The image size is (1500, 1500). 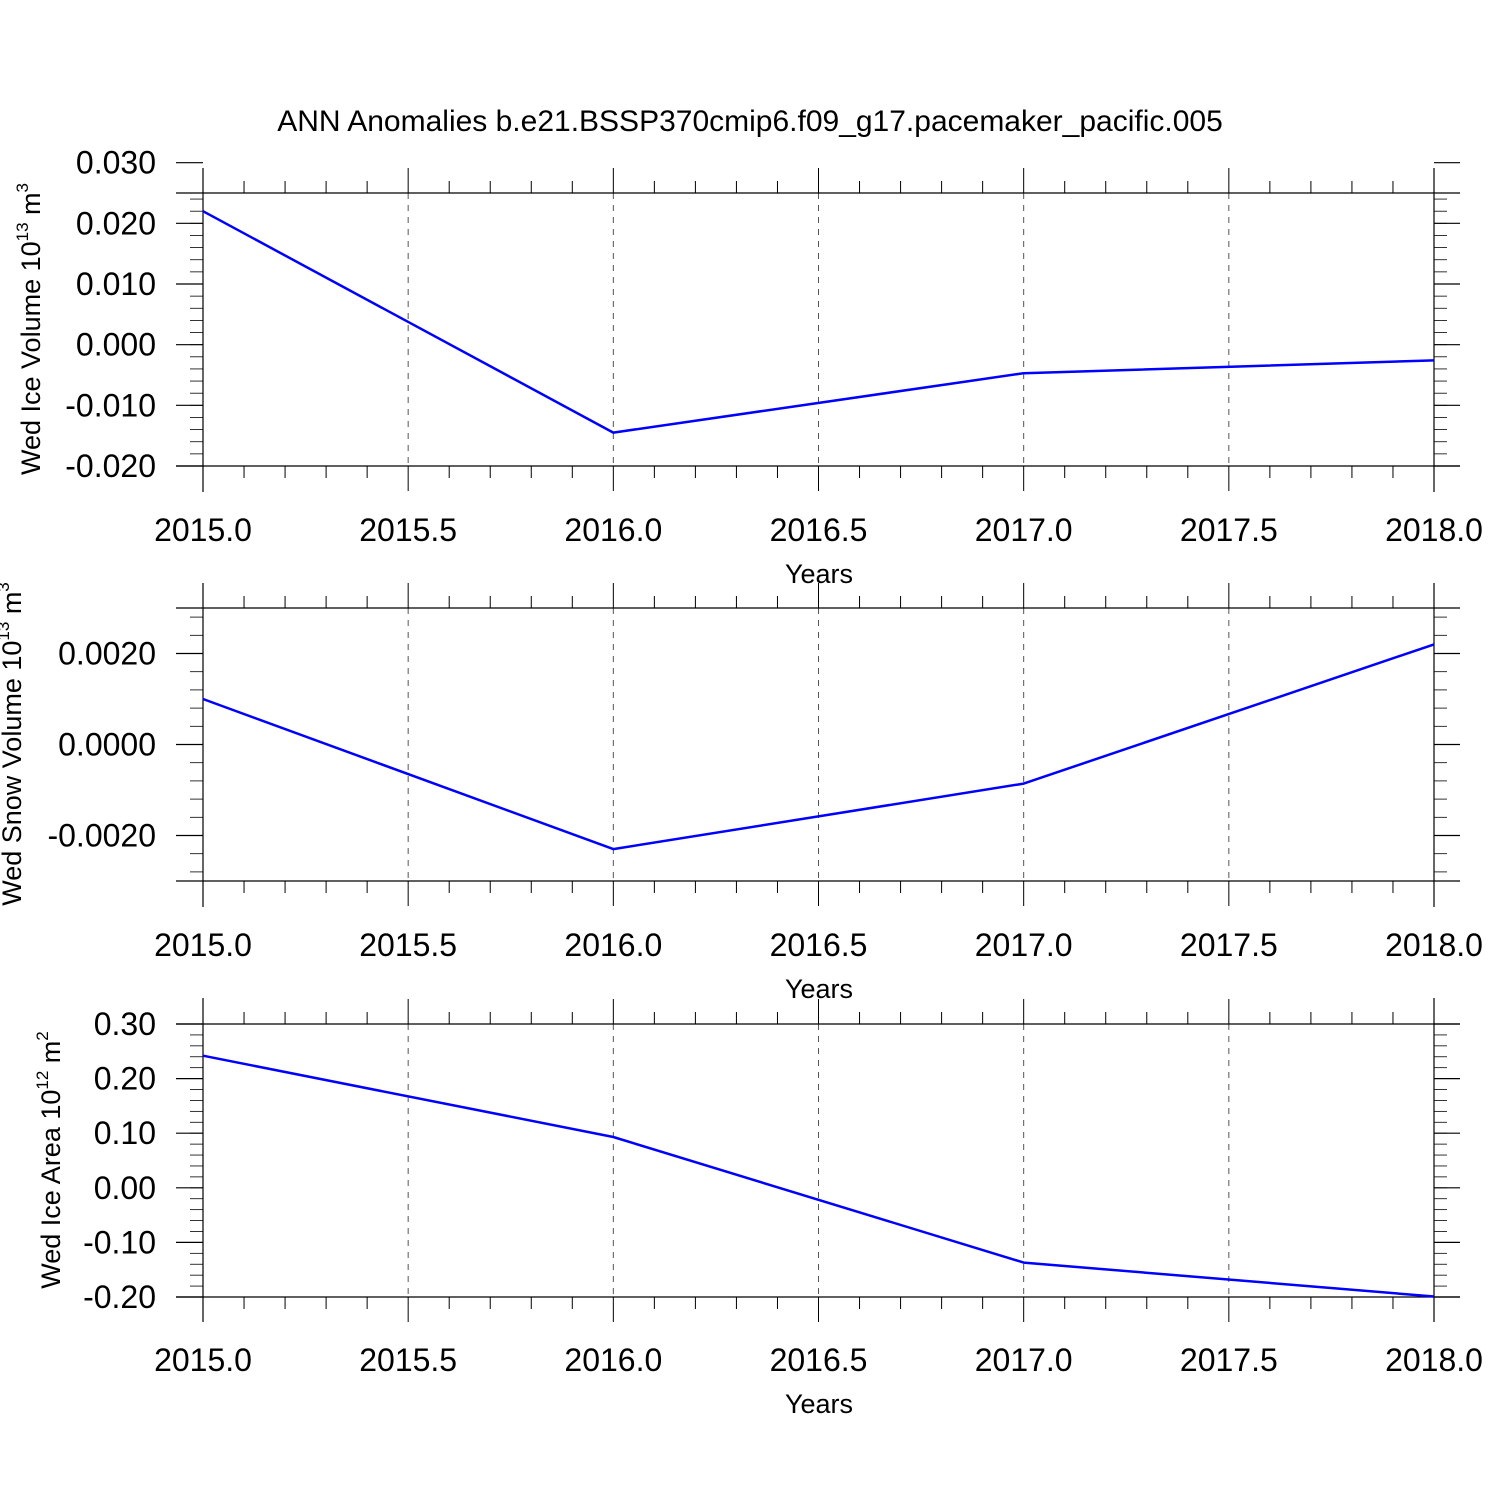 What do you see at coordinates (819, 1404) in the screenshot?
I see `x-axis-label: Years` at bounding box center [819, 1404].